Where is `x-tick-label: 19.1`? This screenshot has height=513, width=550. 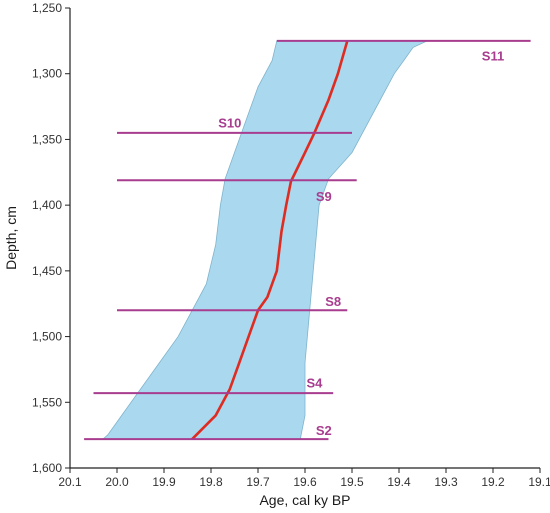
x-tick-label: 19.1 is located at coordinates (539, 482).